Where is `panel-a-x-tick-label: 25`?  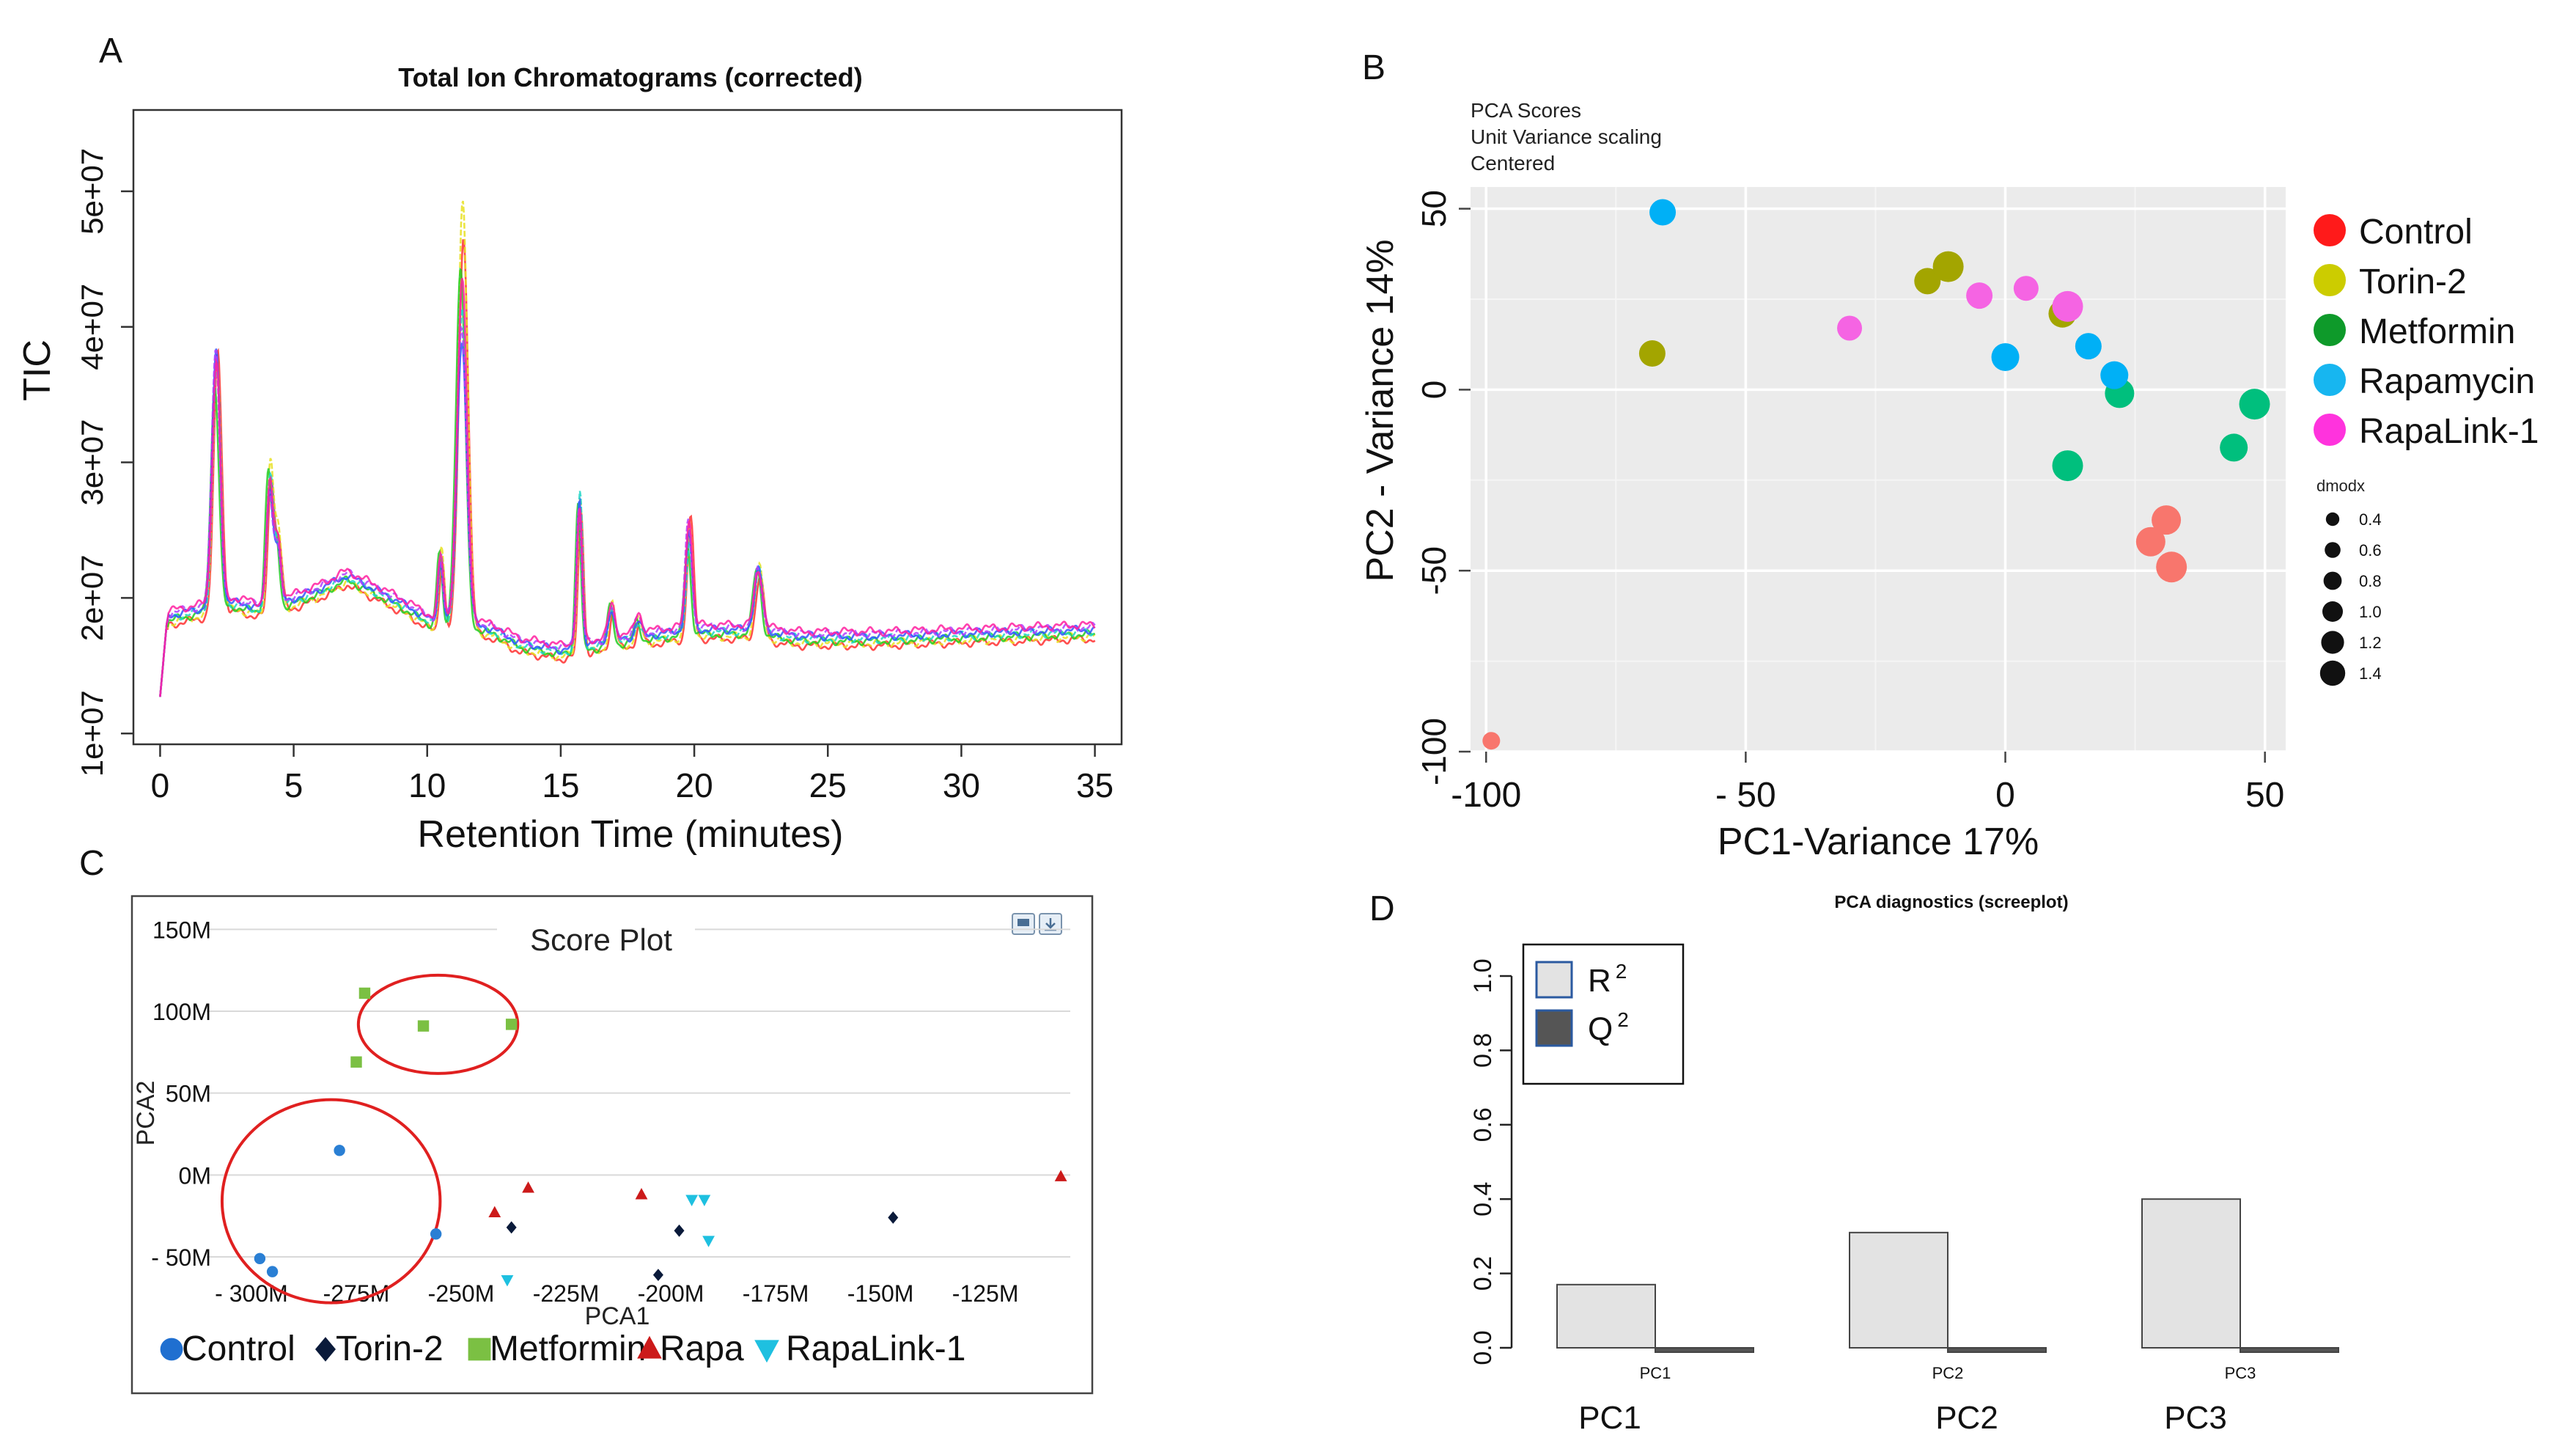
panel-a-x-tick-label: 25 is located at coordinates (828, 785).